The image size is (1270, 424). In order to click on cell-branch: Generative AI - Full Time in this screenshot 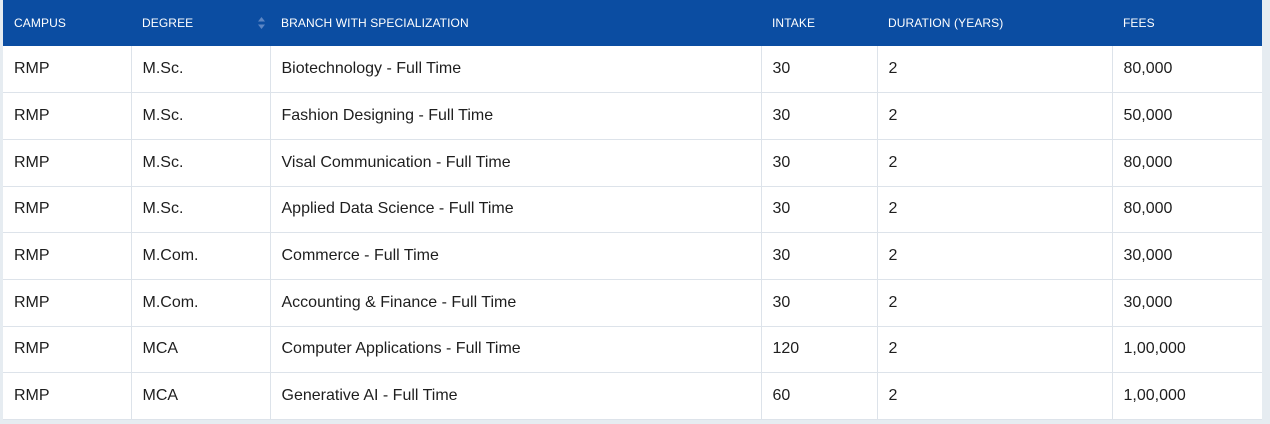, I will do `click(516, 396)`.